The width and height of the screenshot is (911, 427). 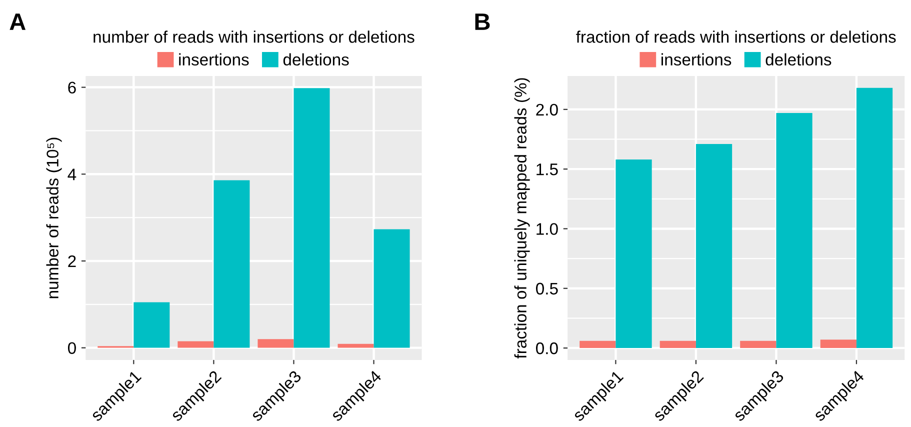 What do you see at coordinates (72, 261) in the screenshot?
I see `y-tick-label: 2` at bounding box center [72, 261].